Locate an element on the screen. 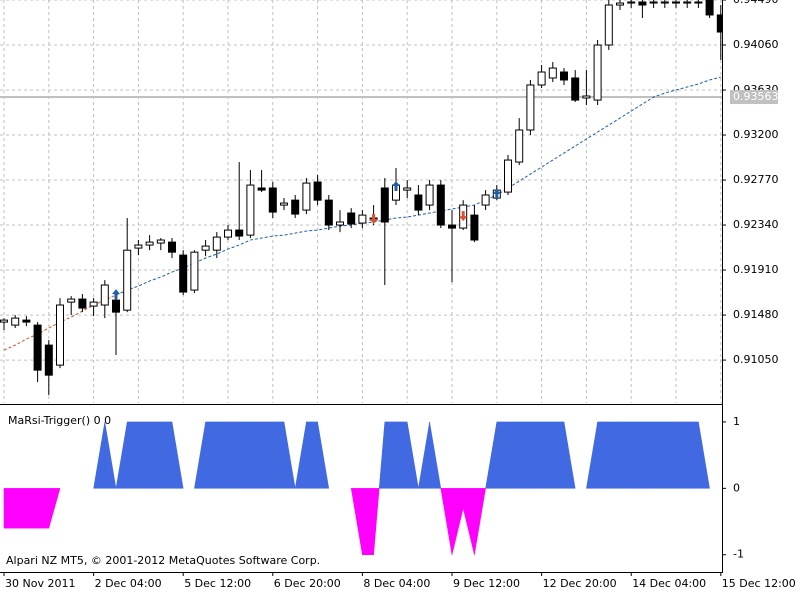 Image resolution: width=800 pixels, height=600 pixels. y-tick-label: 1 is located at coordinates (736, 421).